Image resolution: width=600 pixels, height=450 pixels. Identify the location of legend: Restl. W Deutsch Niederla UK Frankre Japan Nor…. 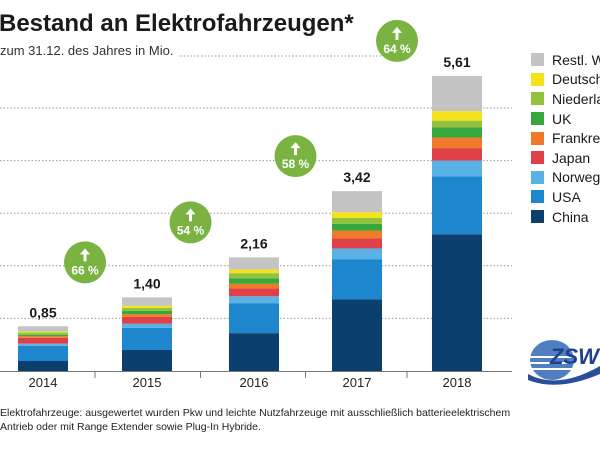
(565, 138).